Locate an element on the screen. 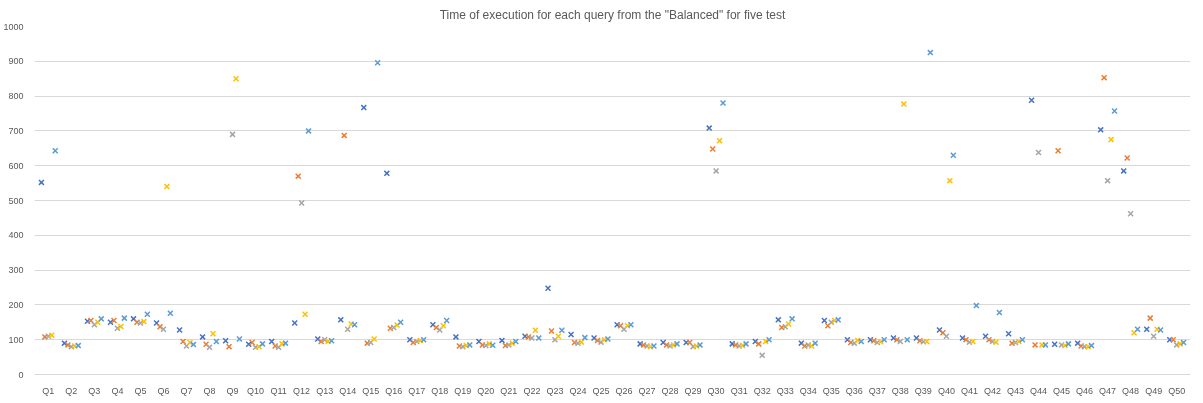 The image size is (1203, 403). x-tick-label: Q2 is located at coordinates (71, 390).